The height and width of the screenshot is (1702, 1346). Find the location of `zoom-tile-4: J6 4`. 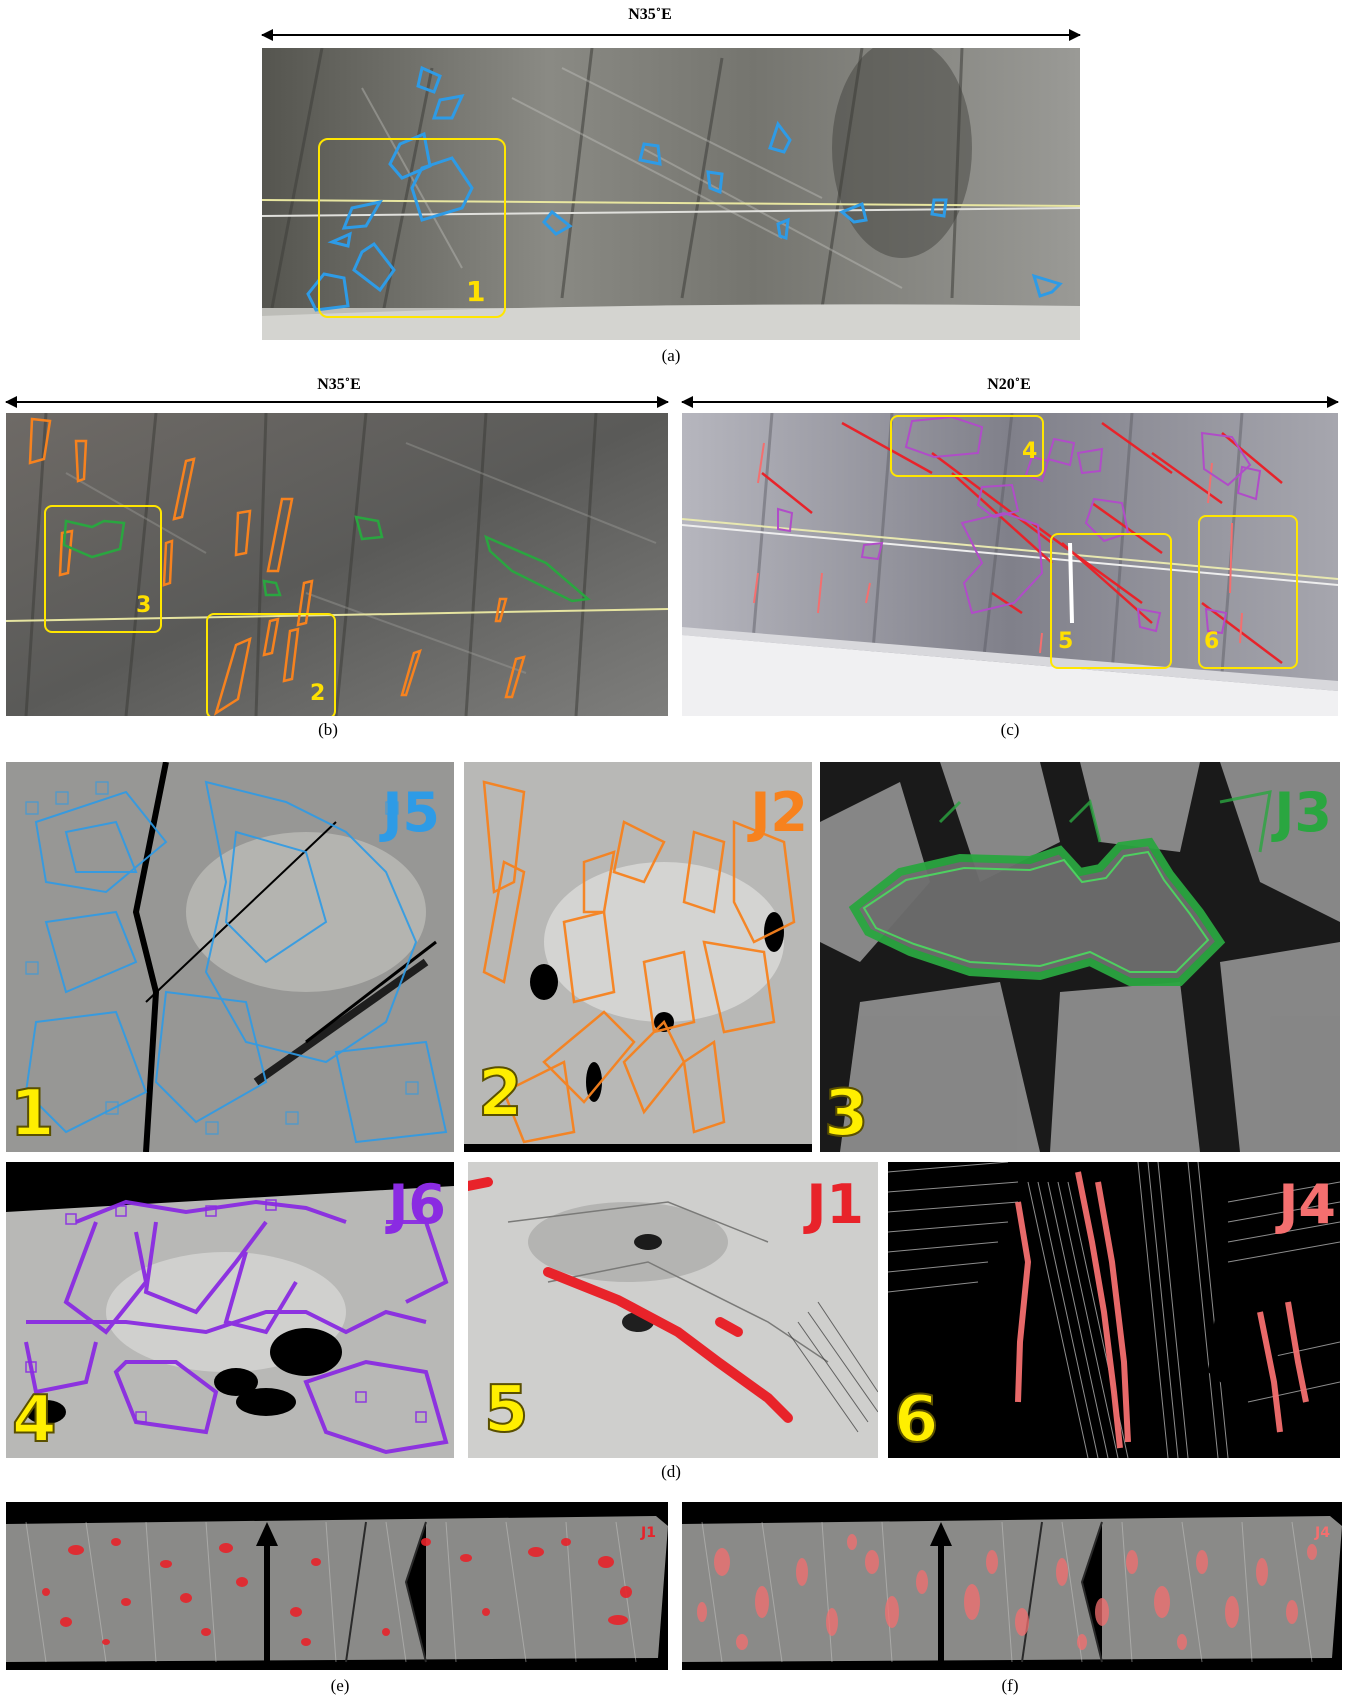

zoom-tile-4: J6 4 is located at coordinates (230, 1310).